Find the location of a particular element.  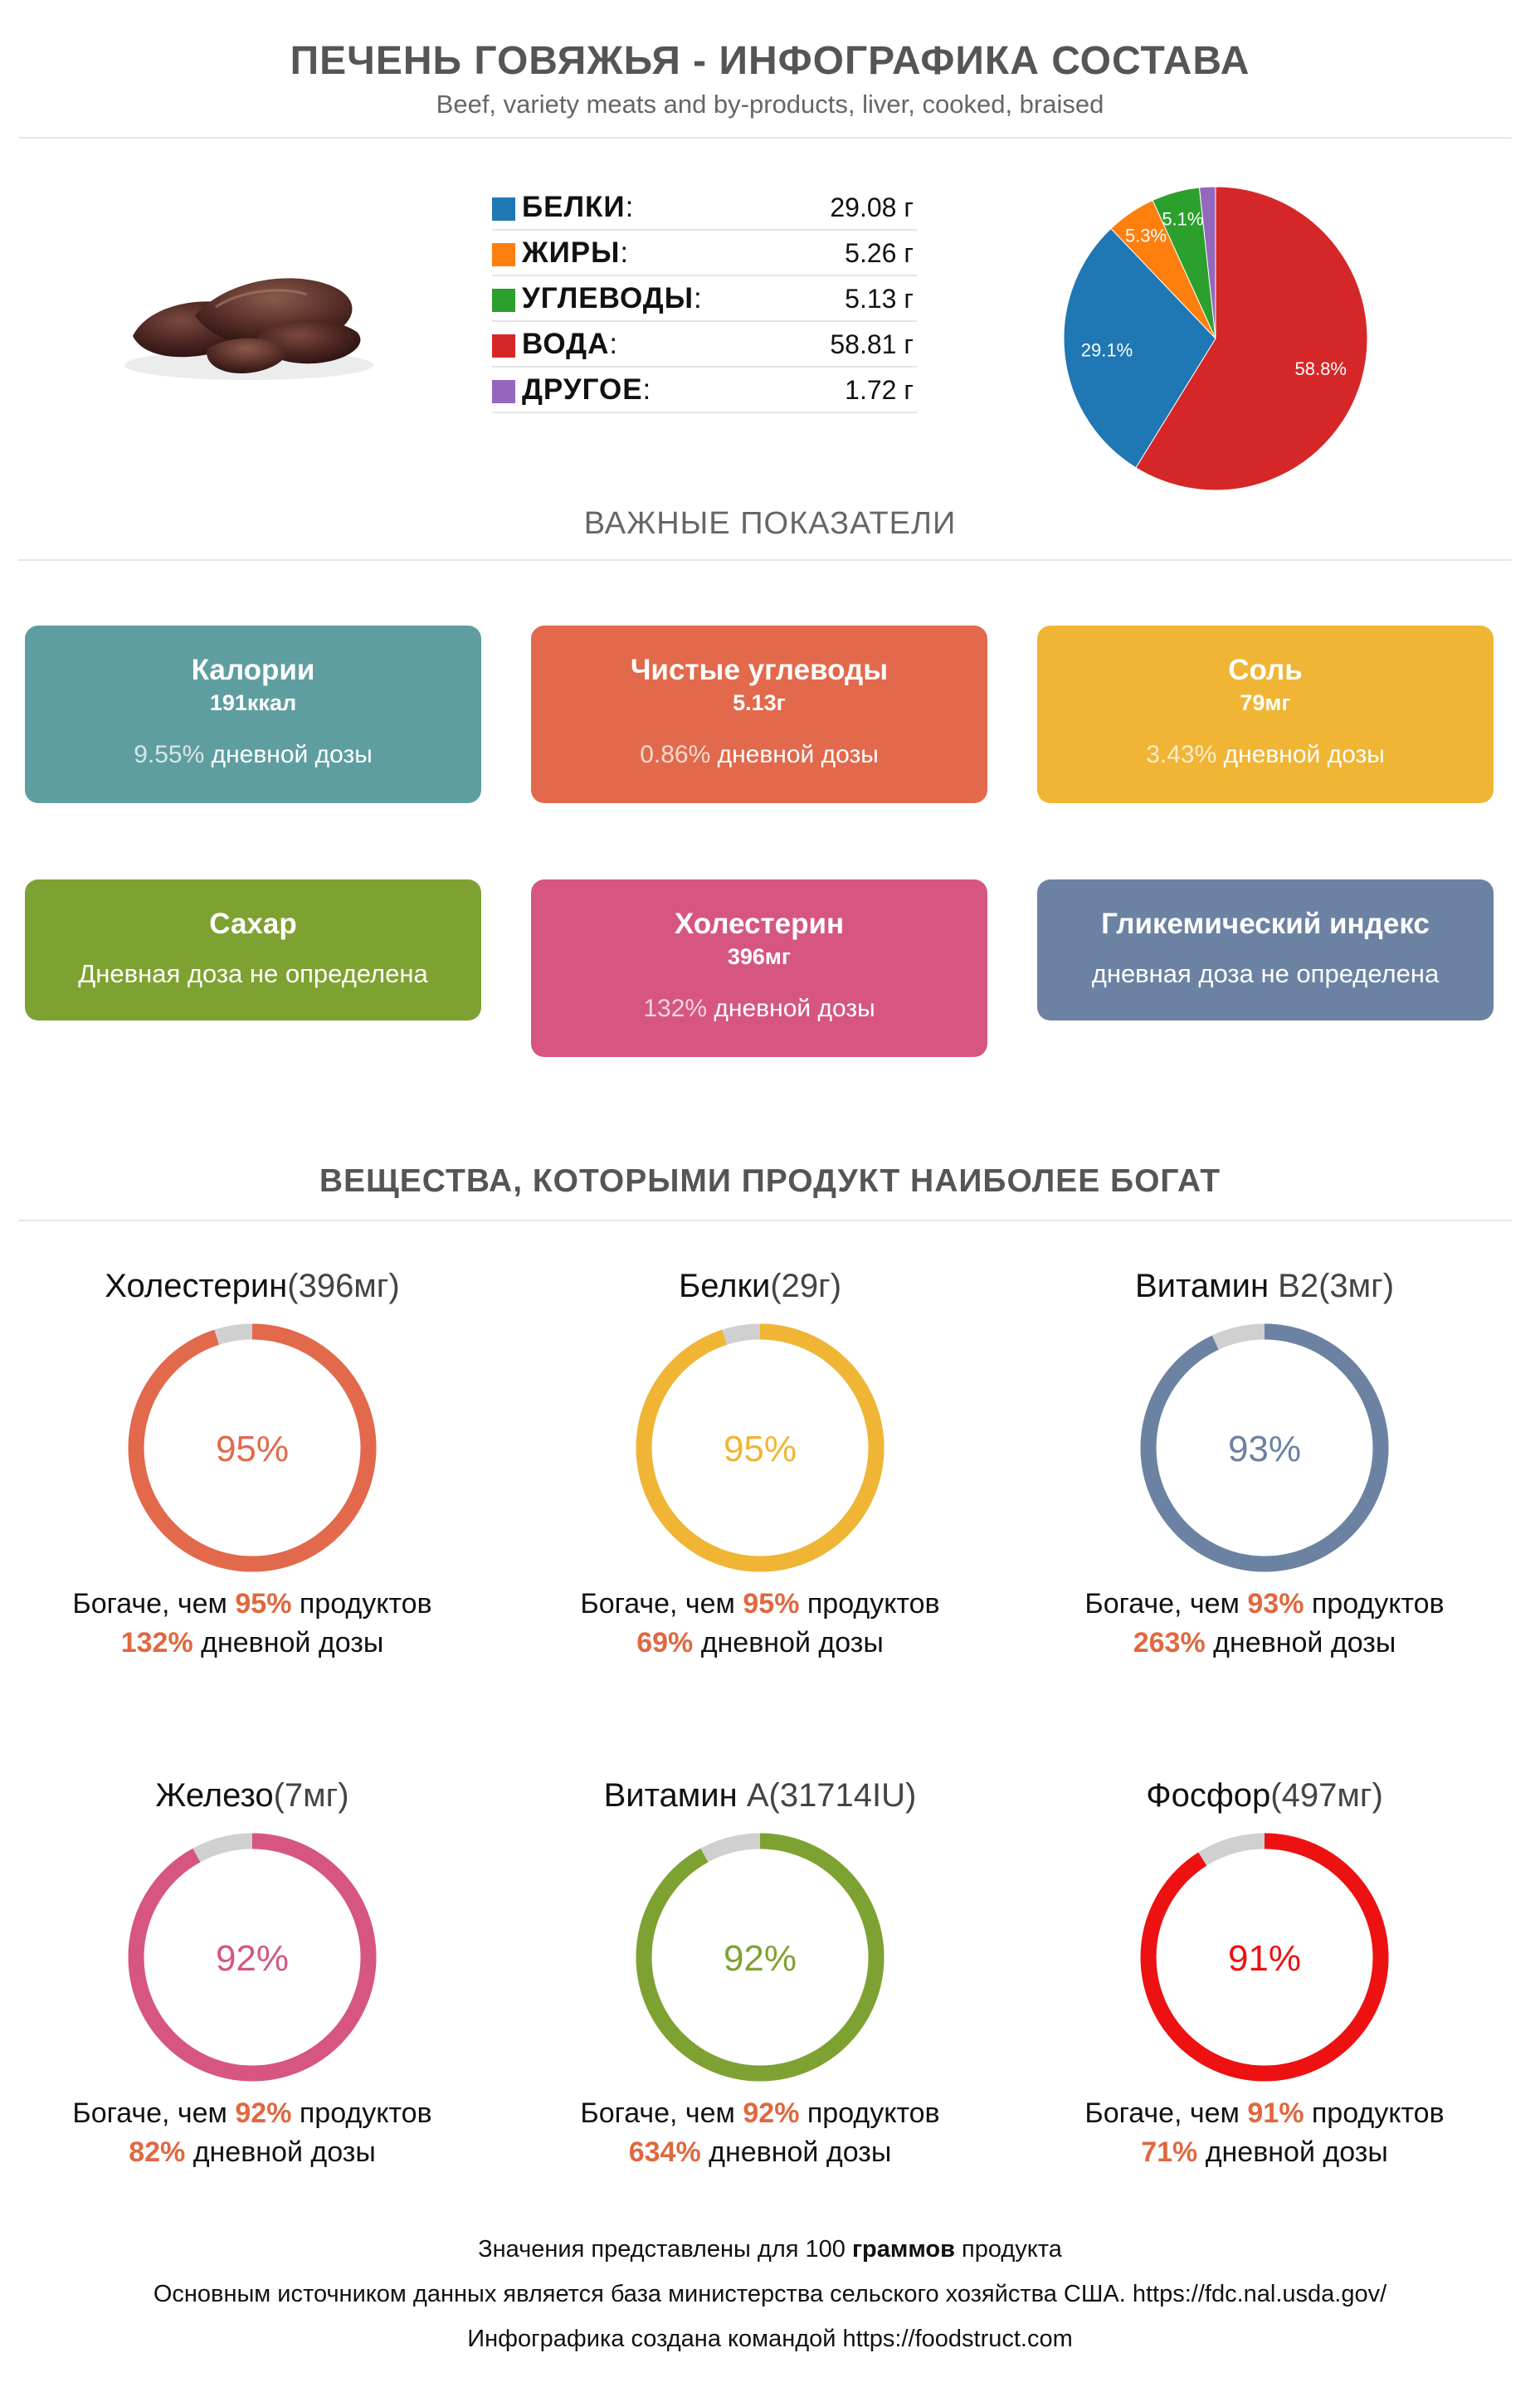

rich-tile-dose: 82% дневной дозы is located at coordinates (252, 2152).